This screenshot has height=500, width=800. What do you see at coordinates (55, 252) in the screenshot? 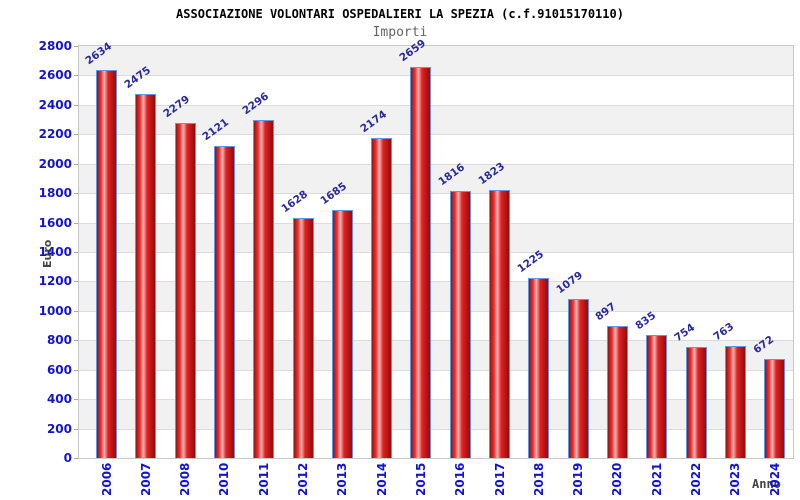
I see `y-tick-label: 1400` at bounding box center [55, 252].